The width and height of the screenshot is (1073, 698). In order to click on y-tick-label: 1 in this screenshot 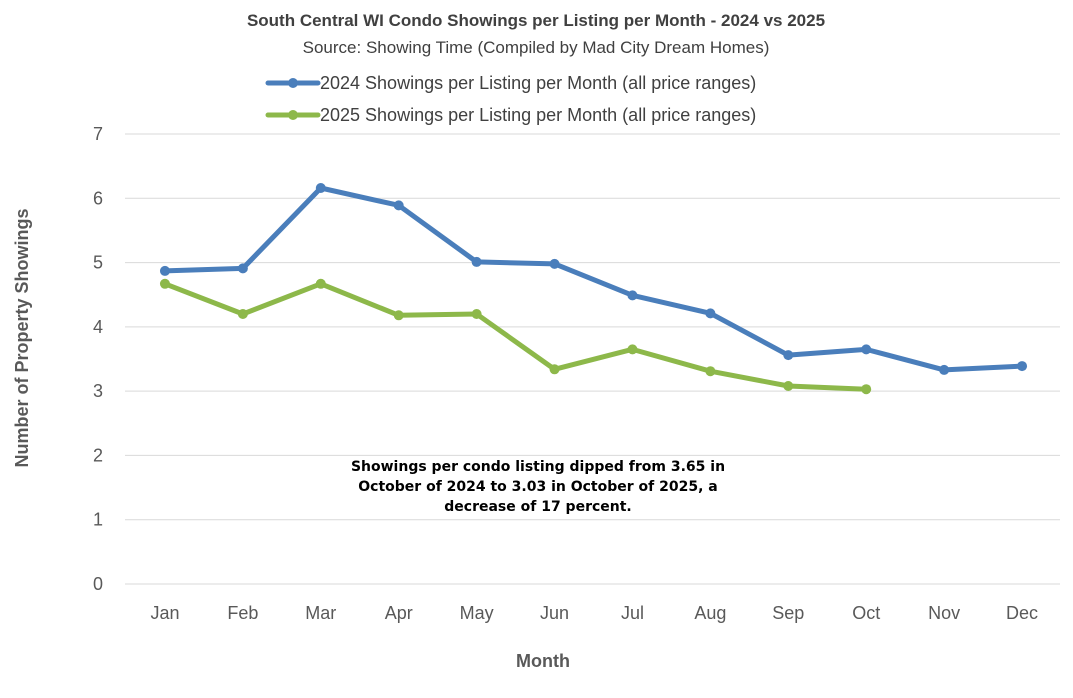, I will do `click(98, 520)`.